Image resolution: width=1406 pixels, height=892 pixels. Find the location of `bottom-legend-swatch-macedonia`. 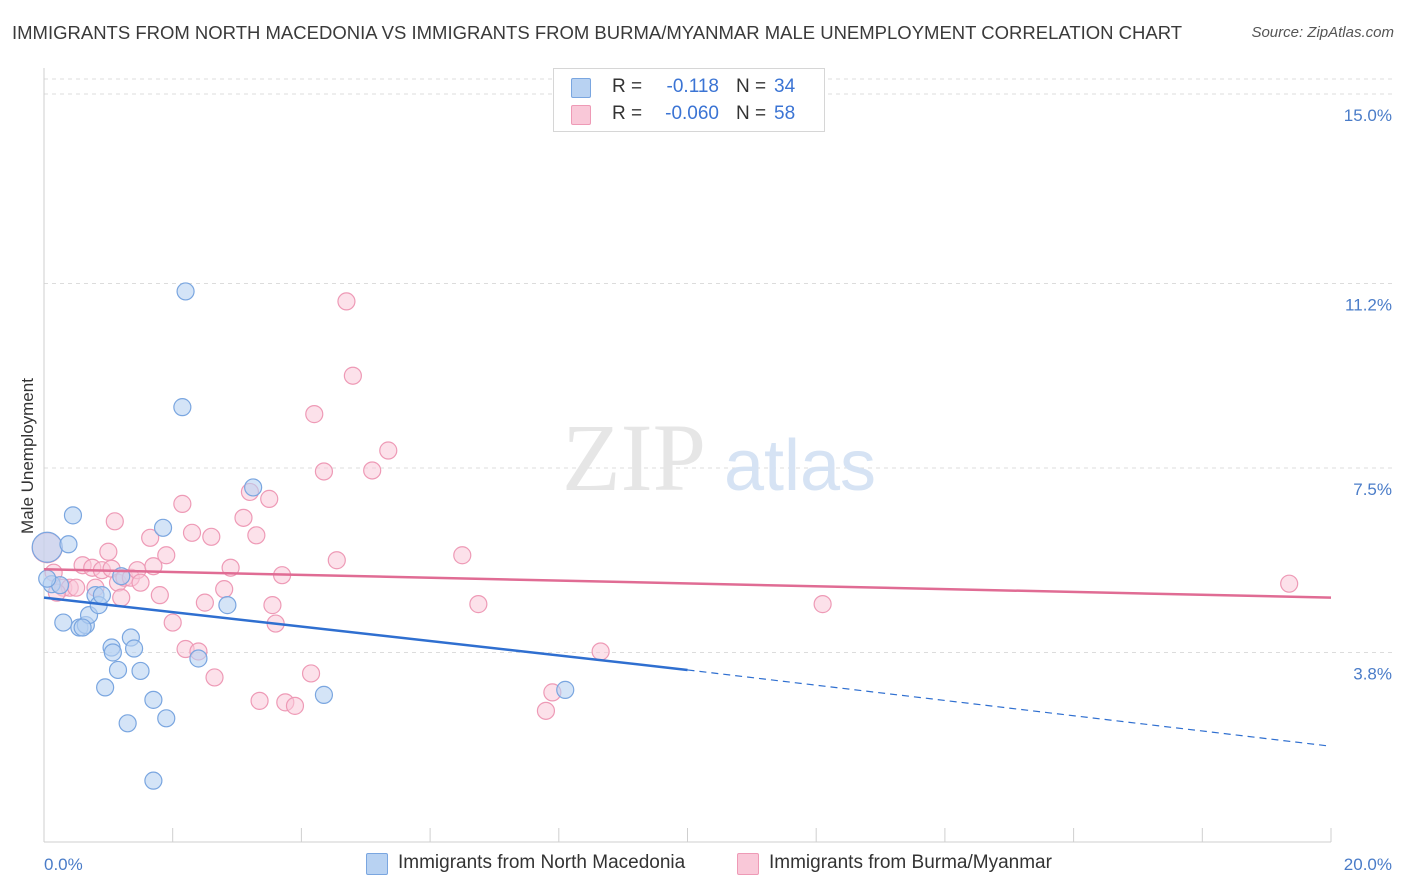

bottom-legend-swatch-macedonia is located at coordinates (377, 864).